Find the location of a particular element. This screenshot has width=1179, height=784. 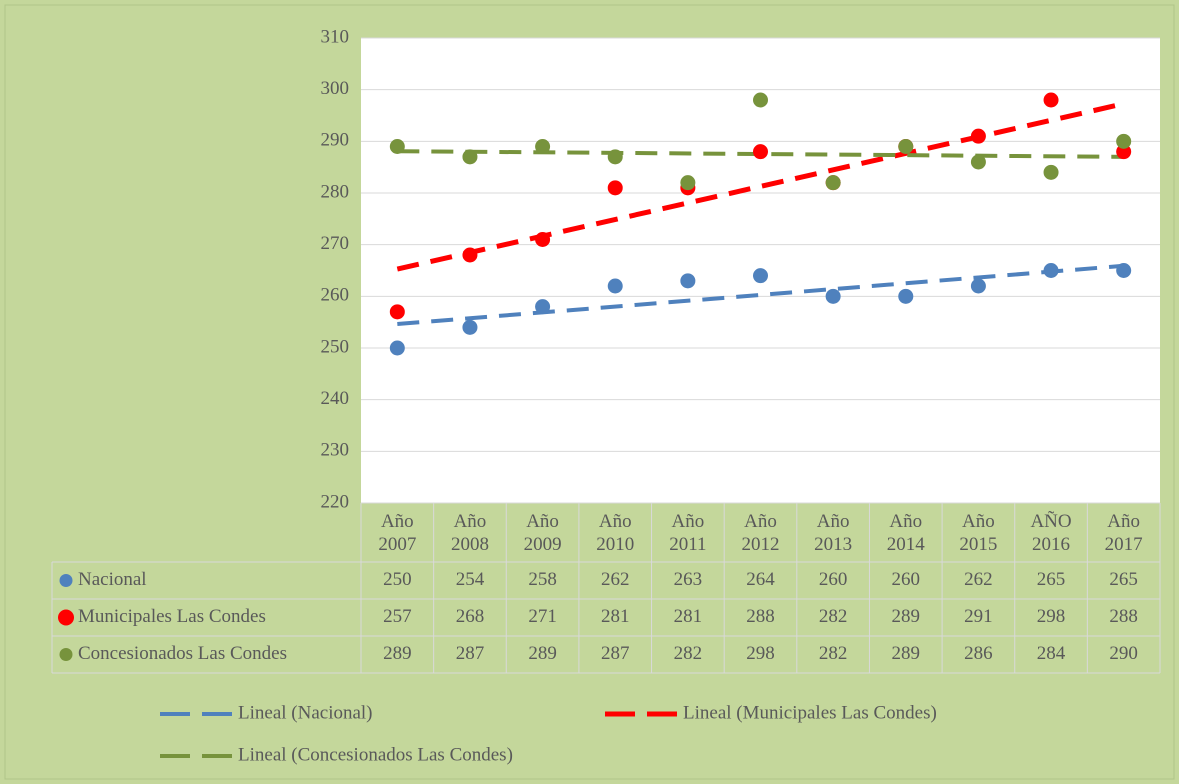

y-tick-label: 260 is located at coordinates (335, 295).